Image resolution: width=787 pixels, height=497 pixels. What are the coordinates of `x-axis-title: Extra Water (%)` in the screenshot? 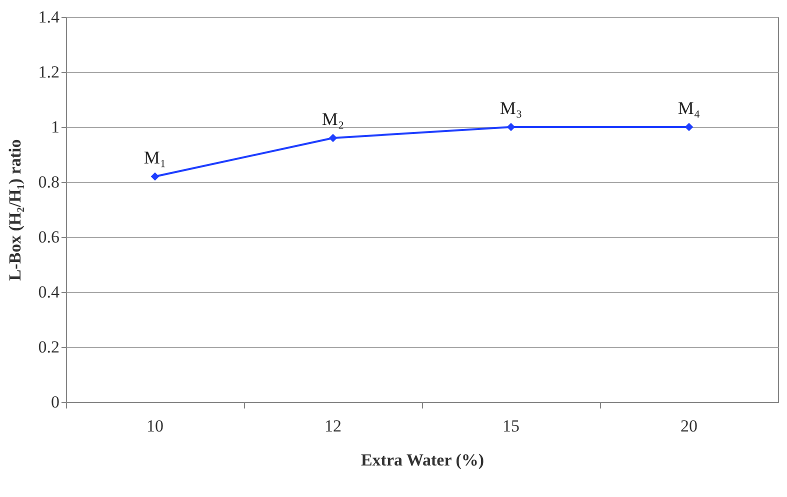 It's located at (422, 460).